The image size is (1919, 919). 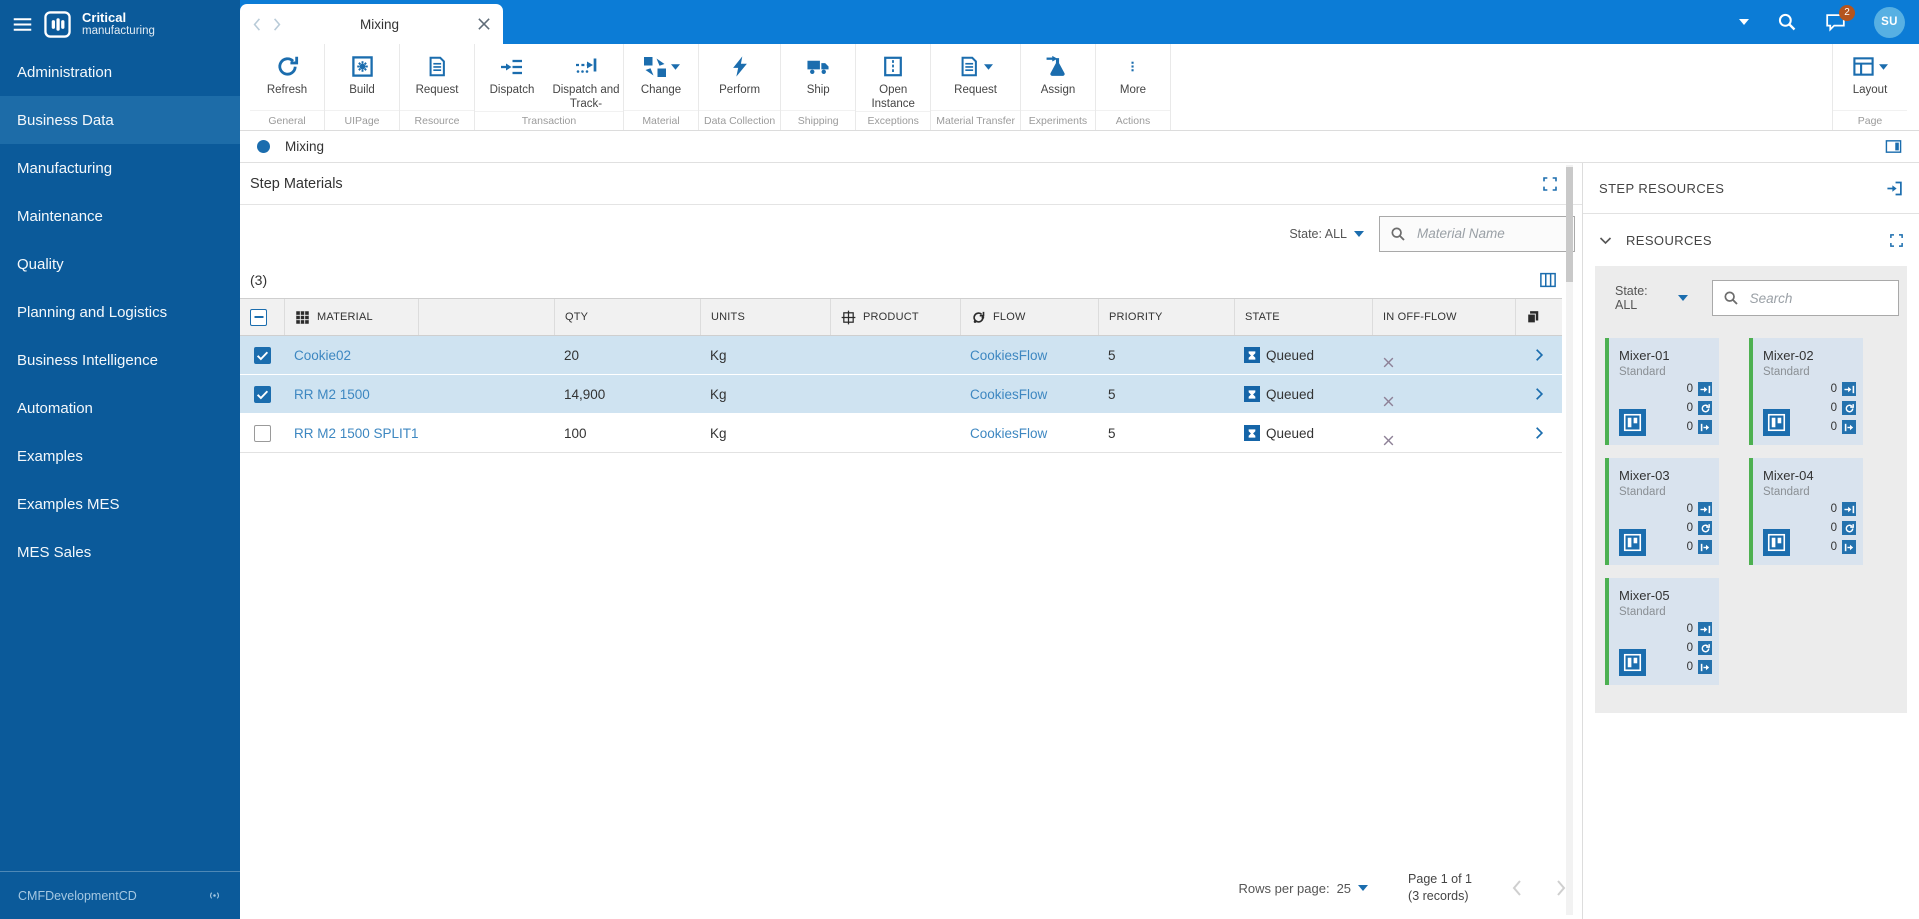 What do you see at coordinates (976, 77) in the screenshot?
I see `ribbon-button-material-transfer-request: Request` at bounding box center [976, 77].